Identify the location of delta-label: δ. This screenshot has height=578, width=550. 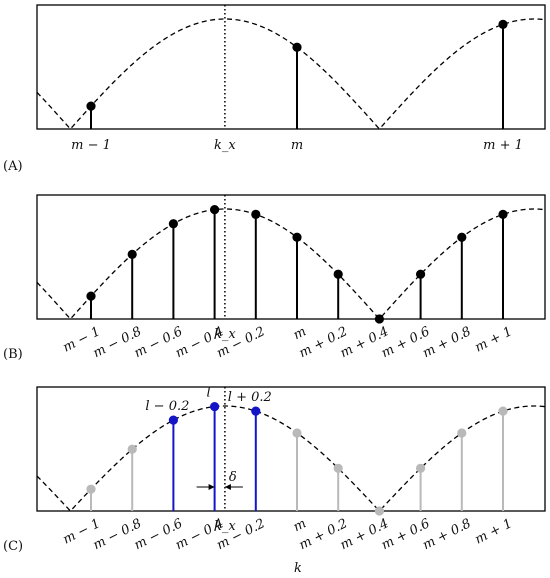
(233, 477).